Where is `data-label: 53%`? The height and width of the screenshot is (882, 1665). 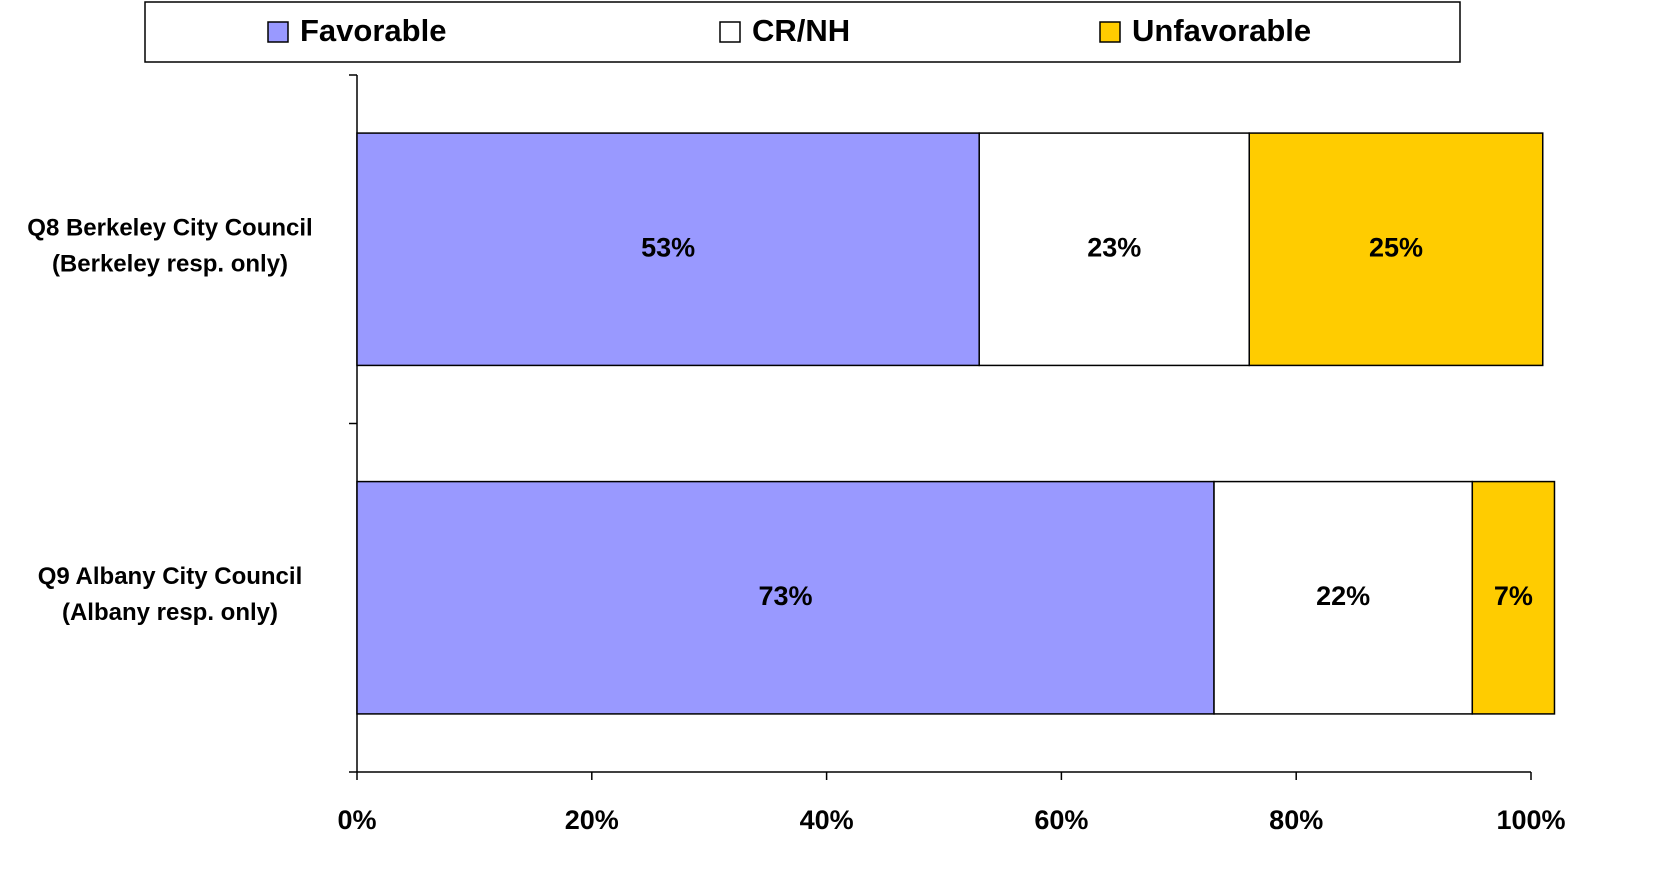
data-label: 53% is located at coordinates (668, 247).